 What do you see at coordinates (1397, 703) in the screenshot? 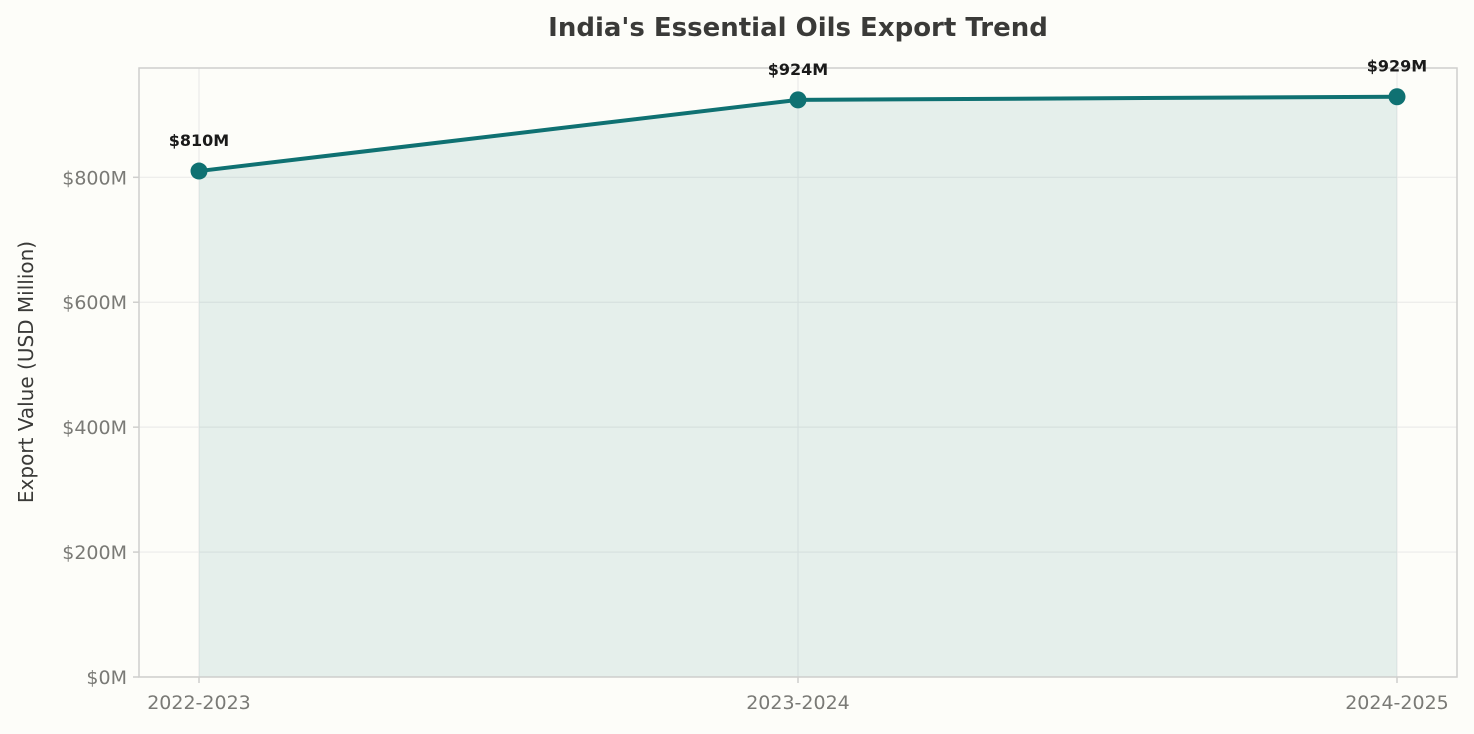
I see `x-tick-label: 2024-2025` at bounding box center [1397, 703].